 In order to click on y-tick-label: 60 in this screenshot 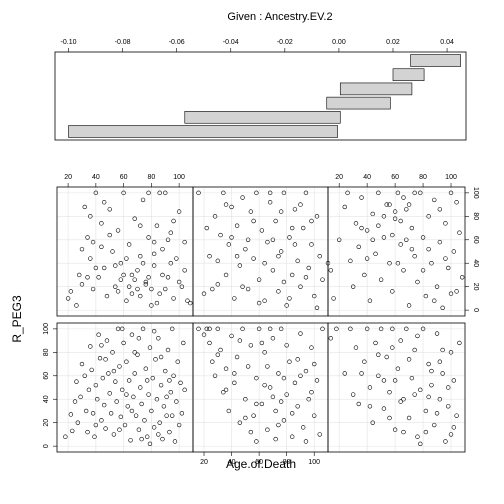, I will do `click(475, 240)`.